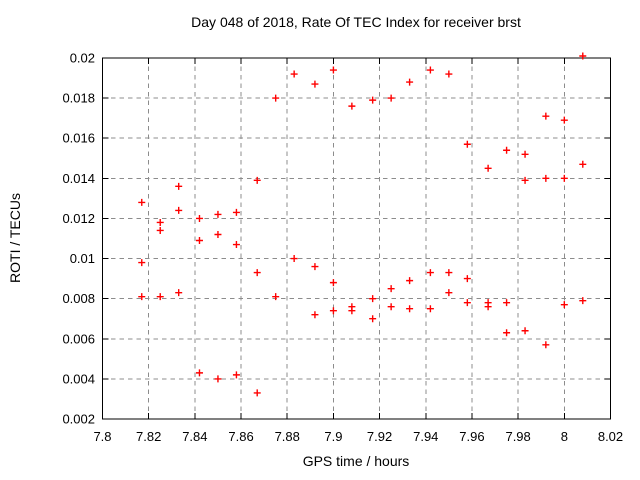 This screenshot has height=480, width=640. Describe the element at coordinates (78, 419) in the screenshot. I see `y-tick-label: 0.002` at that location.